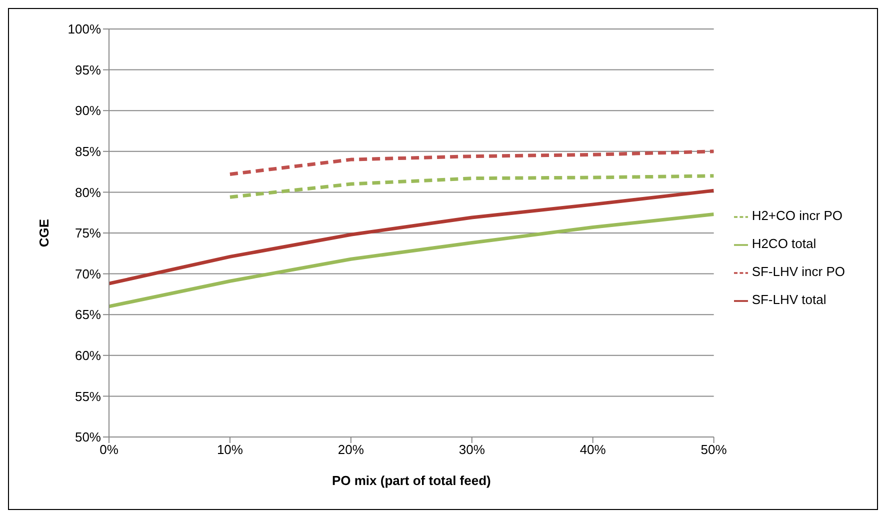 The height and width of the screenshot is (518, 888). Describe the element at coordinates (88, 274) in the screenshot. I see `y-tick-label: 70%` at that location.